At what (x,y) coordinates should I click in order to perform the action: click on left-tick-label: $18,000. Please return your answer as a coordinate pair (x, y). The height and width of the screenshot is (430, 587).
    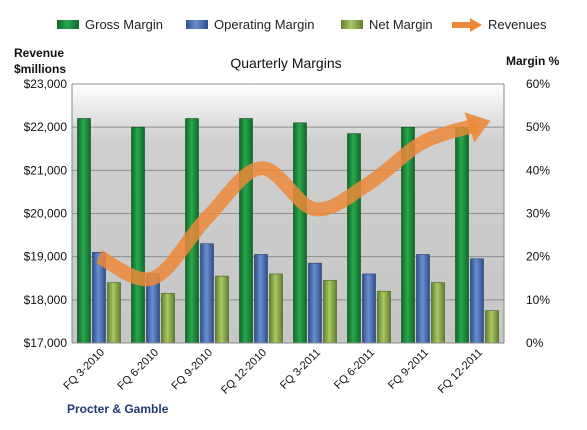
    Looking at the image, I should click on (46, 300).